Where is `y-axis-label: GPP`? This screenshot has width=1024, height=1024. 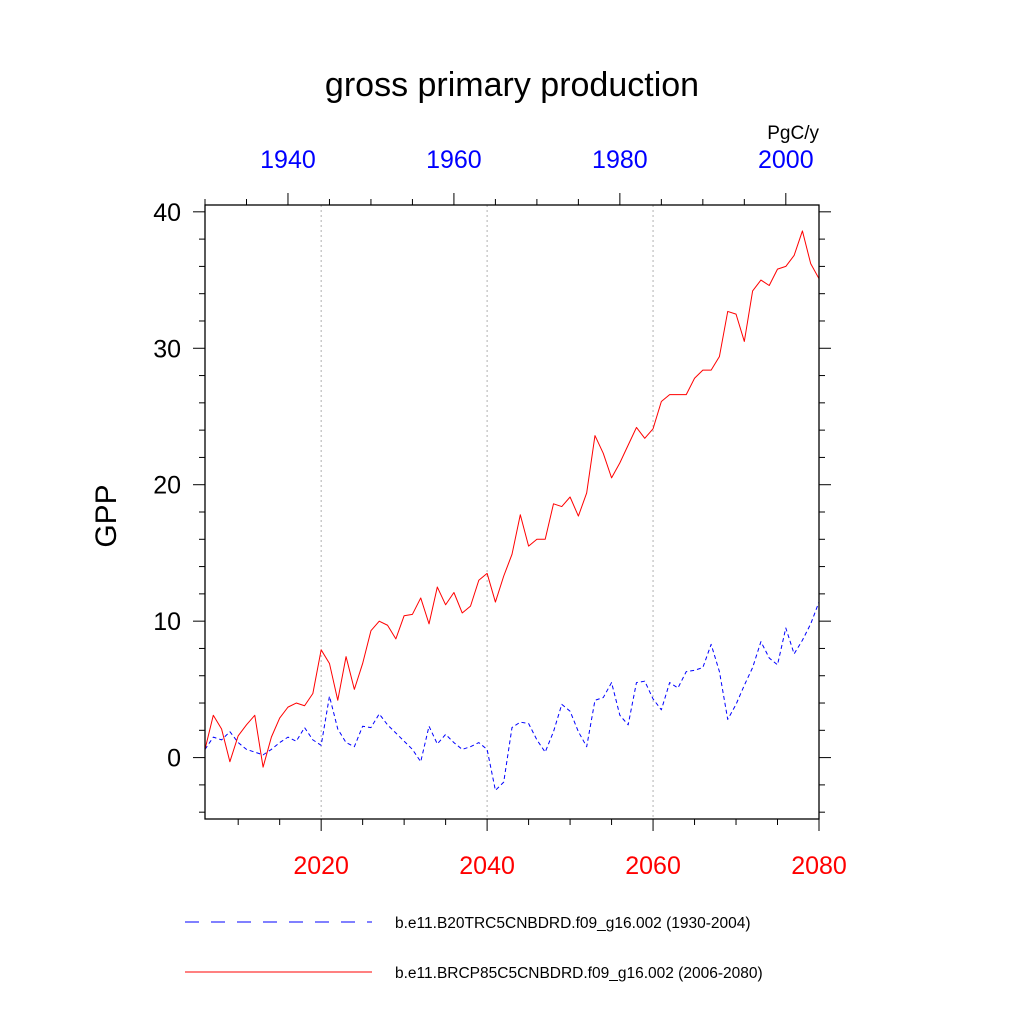
y-axis-label: GPP is located at coordinates (106, 515).